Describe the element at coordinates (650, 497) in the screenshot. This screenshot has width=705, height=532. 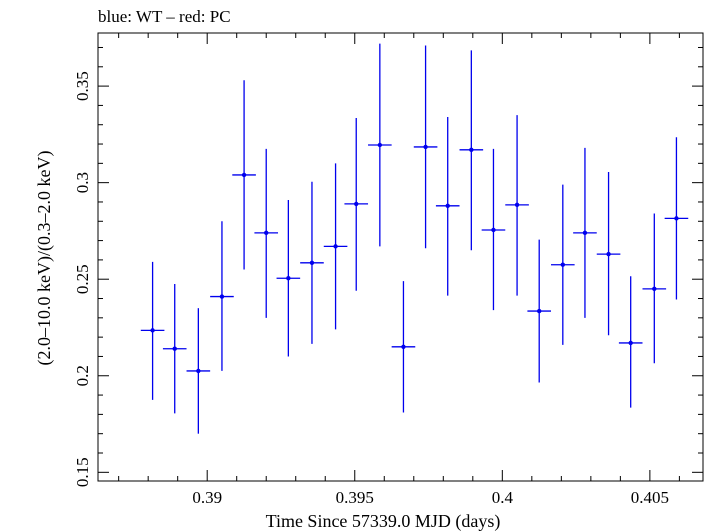
I see `x-tick-label: 0.405` at that location.